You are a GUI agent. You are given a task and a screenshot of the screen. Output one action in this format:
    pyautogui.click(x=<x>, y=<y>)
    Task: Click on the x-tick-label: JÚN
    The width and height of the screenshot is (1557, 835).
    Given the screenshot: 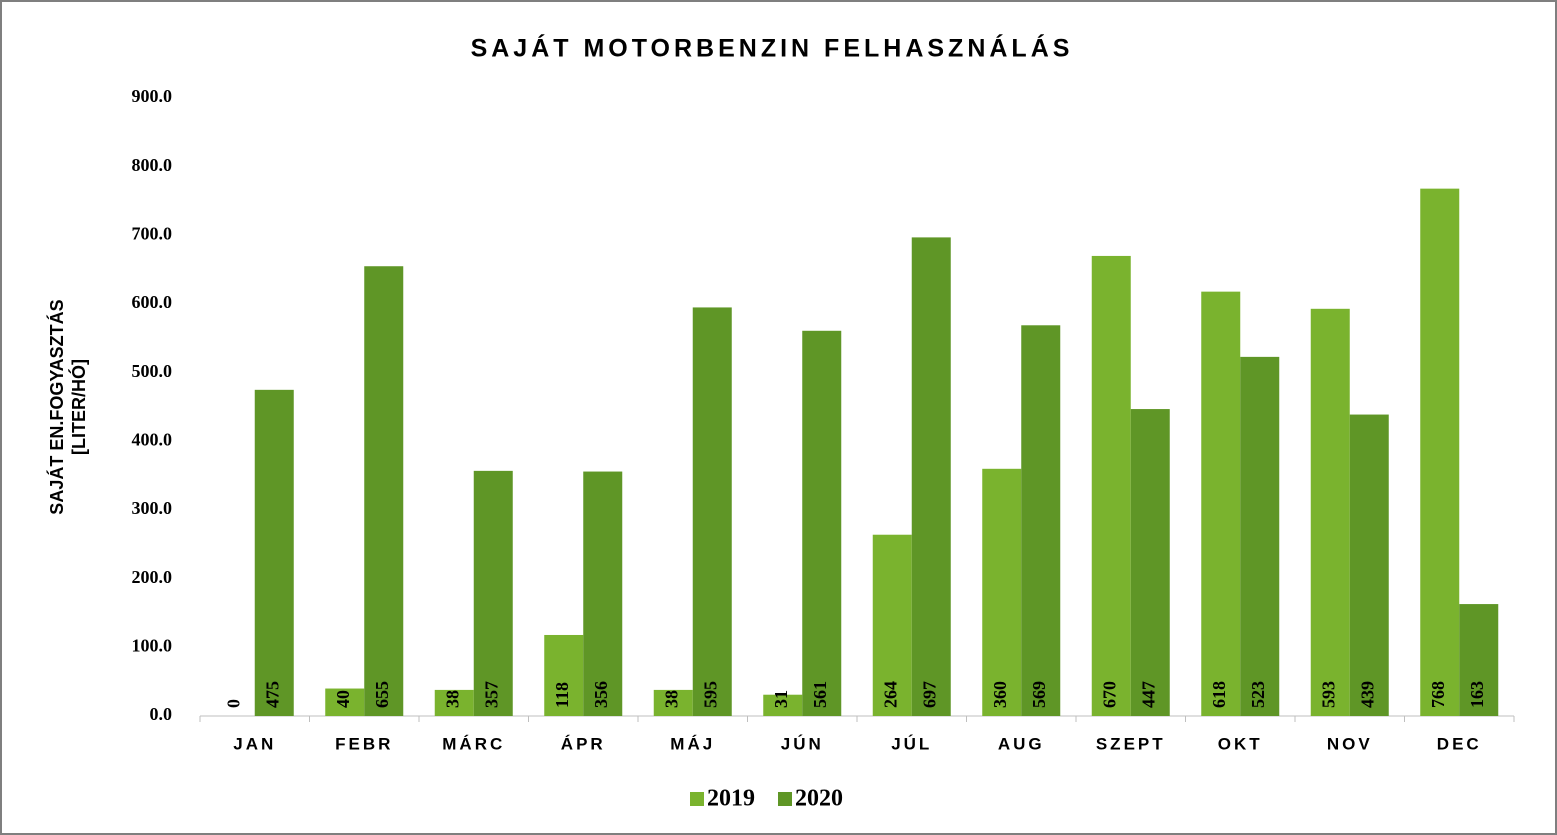 What is the action you would take?
    pyautogui.click(x=802, y=743)
    